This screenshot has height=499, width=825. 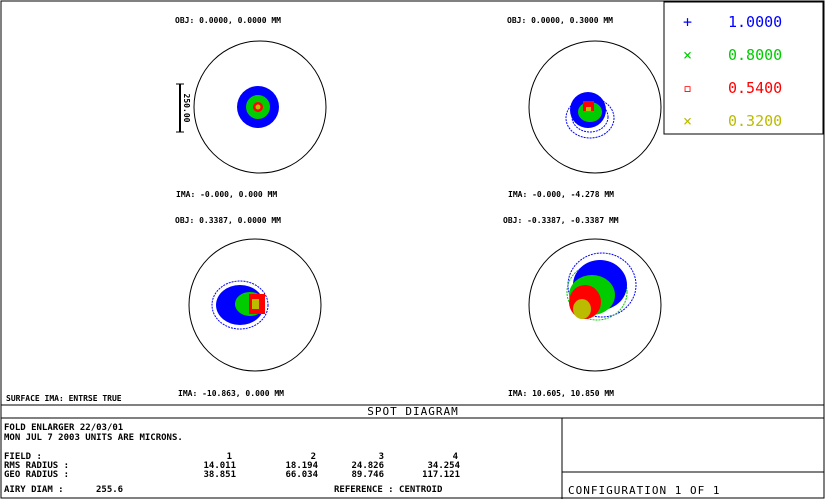 What do you see at coordinates (561, 220) in the screenshot?
I see `spot-4-obj-label: OBJ: -0.3387, -0.3387 MM` at bounding box center [561, 220].